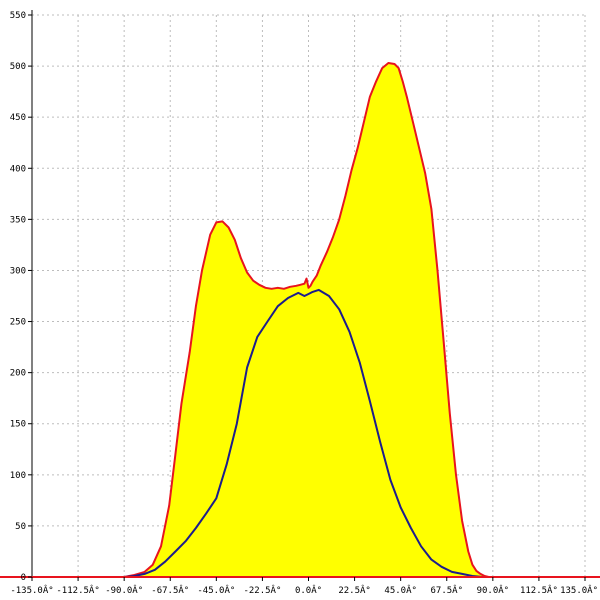 The width and height of the screenshot is (600, 600). What do you see at coordinates (18, 271) in the screenshot?
I see `y-tick-label: 300` at bounding box center [18, 271].